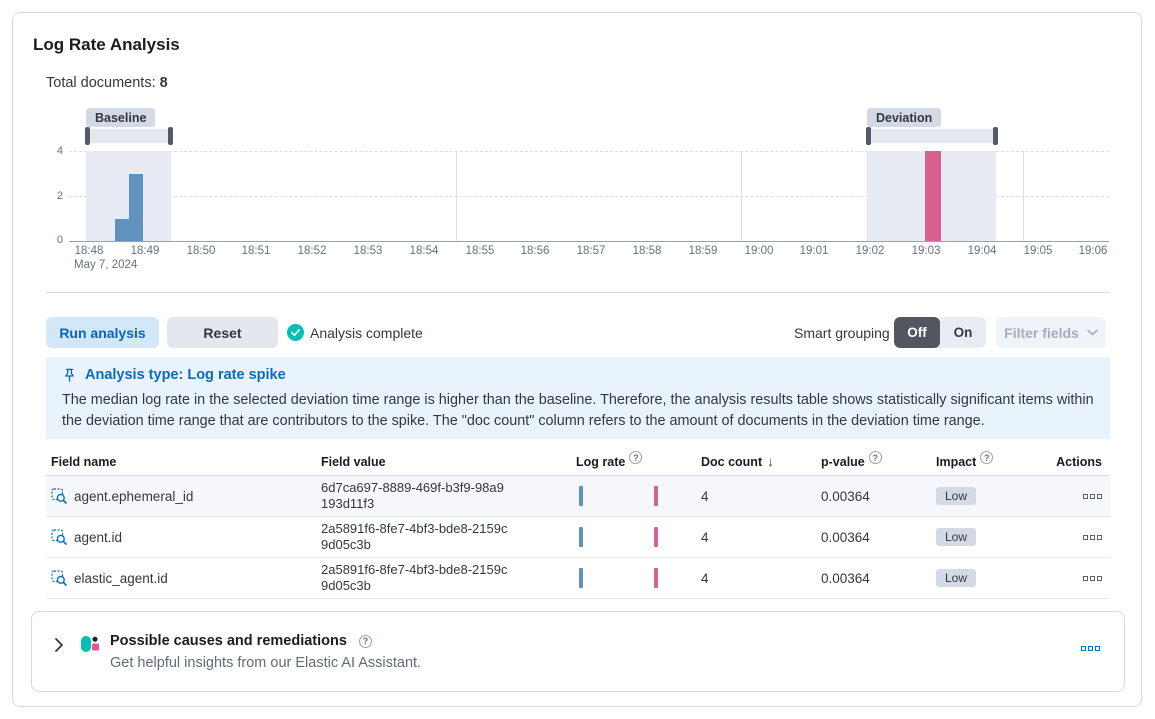 The width and height of the screenshot is (1155, 719). I want to click on x-tick: 18:51, so click(256, 251).